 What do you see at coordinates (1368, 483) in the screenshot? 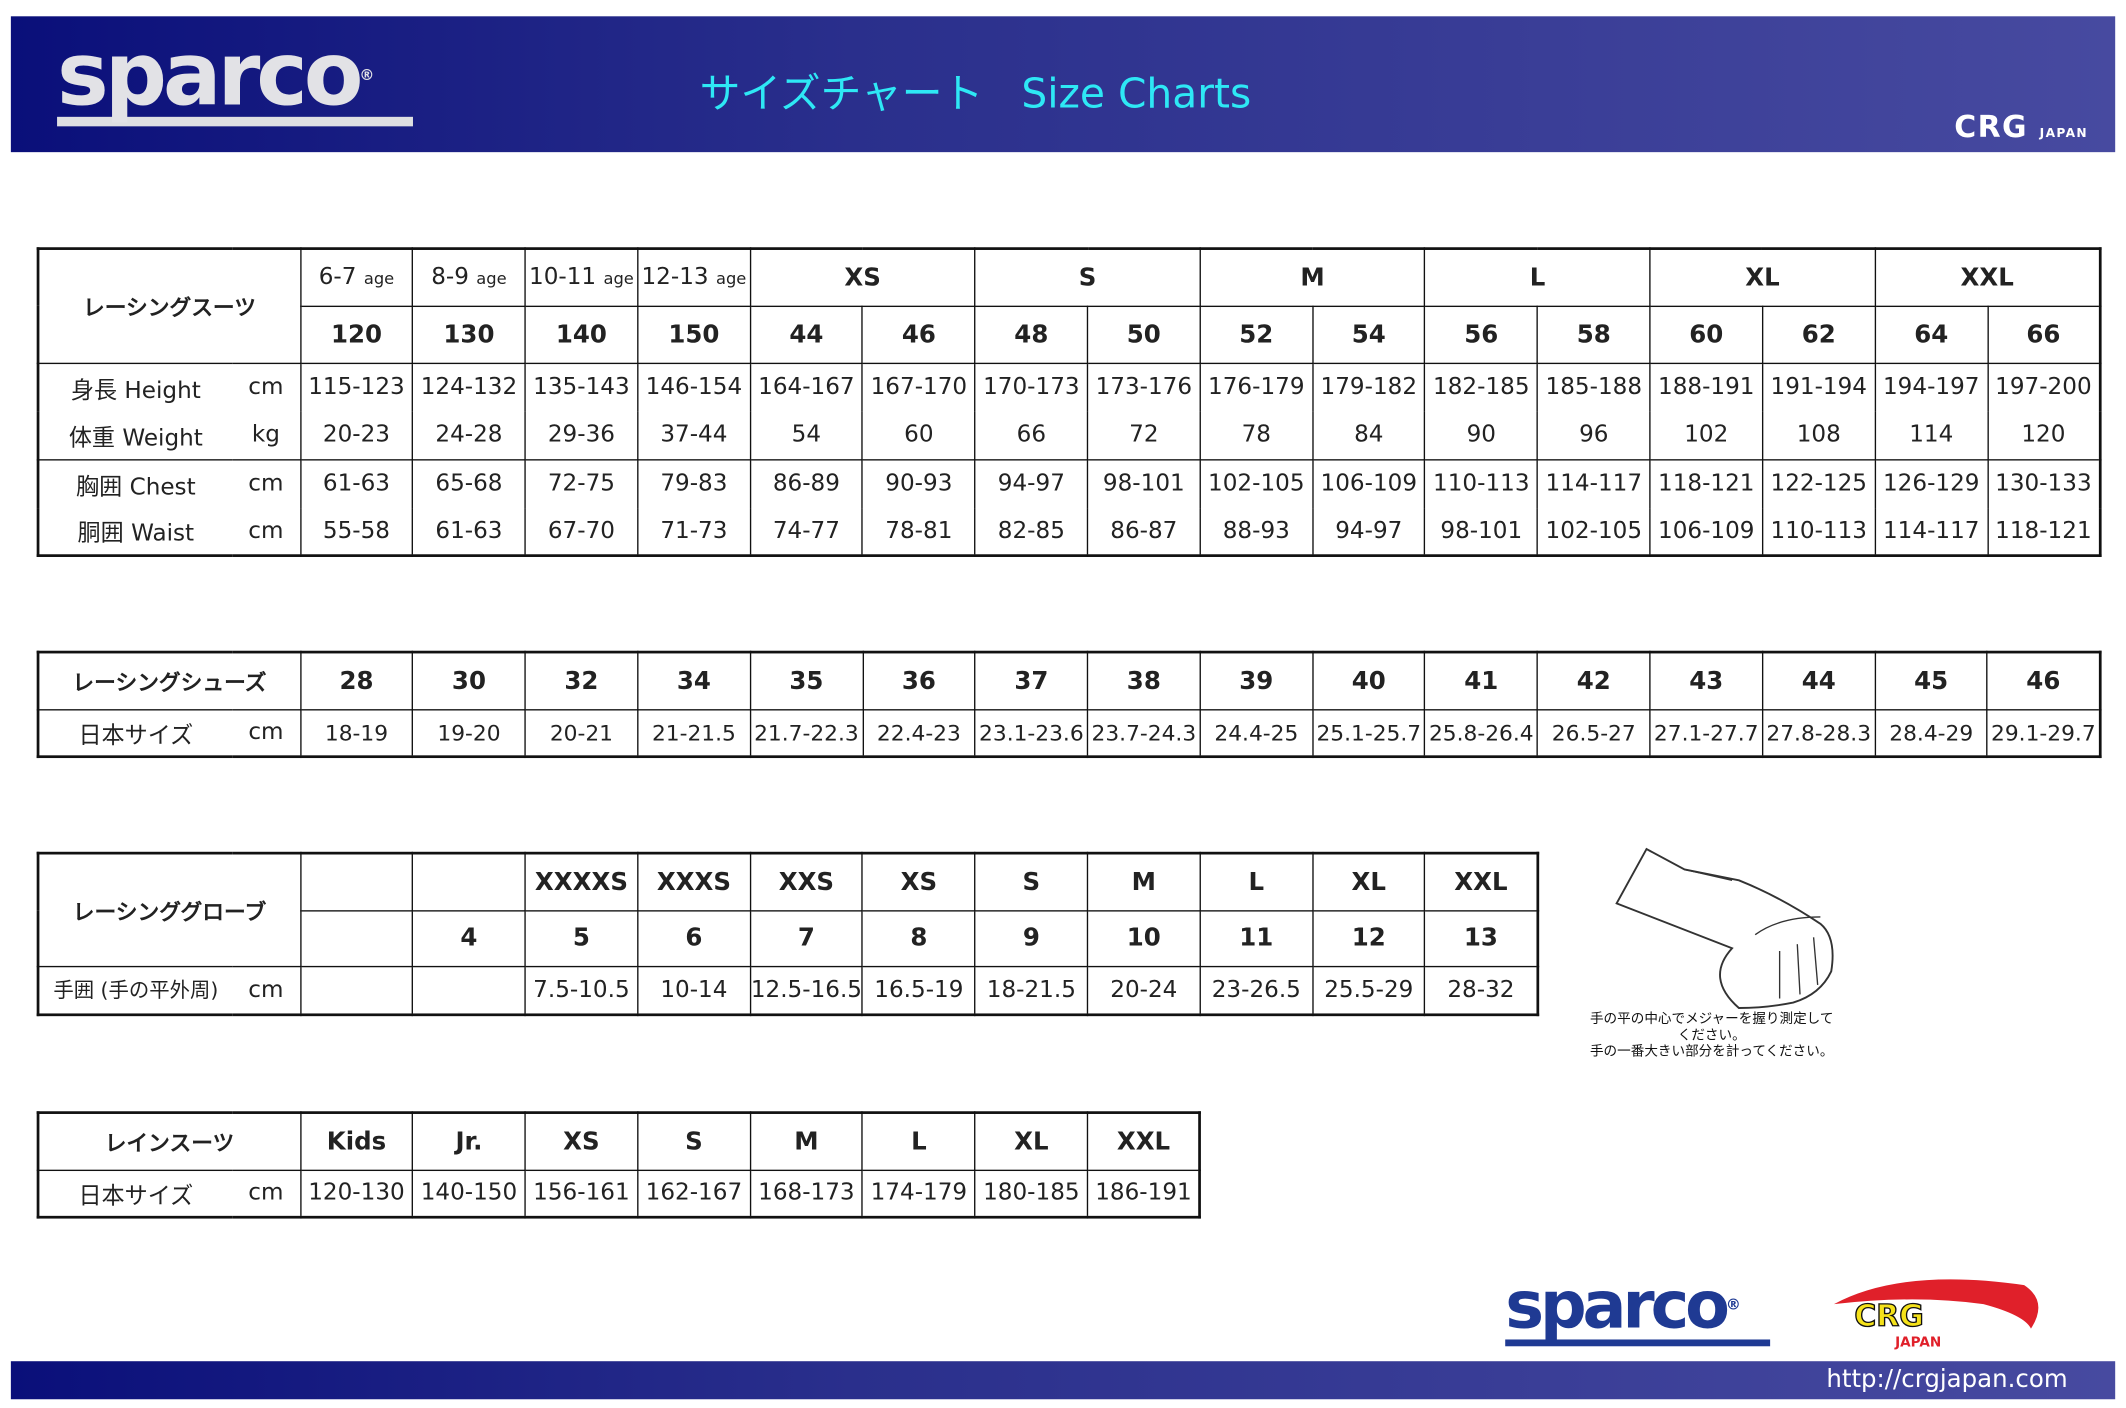
I see `table-cell: 106-109` at bounding box center [1368, 483].